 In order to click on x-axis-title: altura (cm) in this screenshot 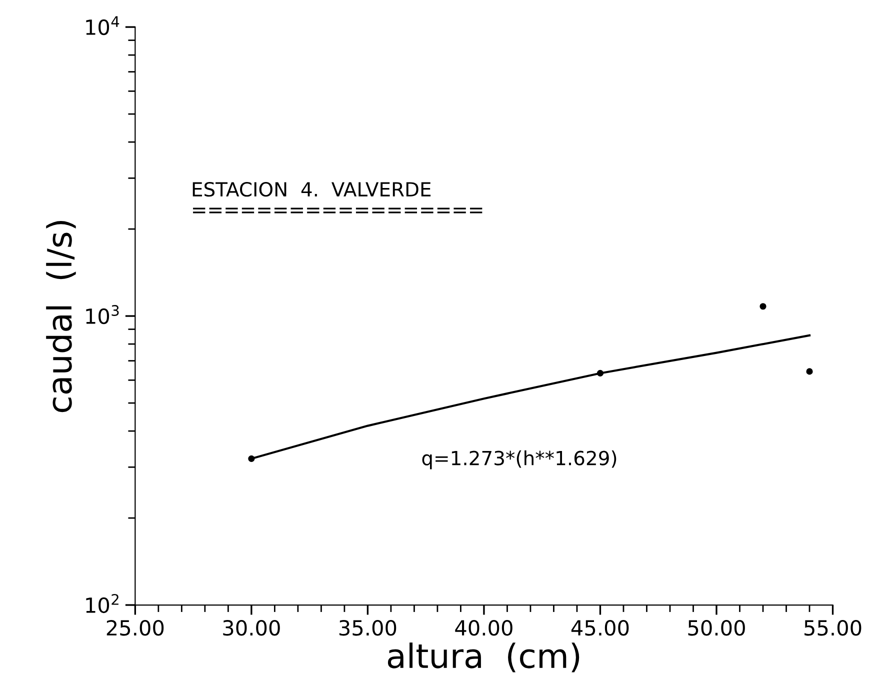, I will do `click(484, 657)`.